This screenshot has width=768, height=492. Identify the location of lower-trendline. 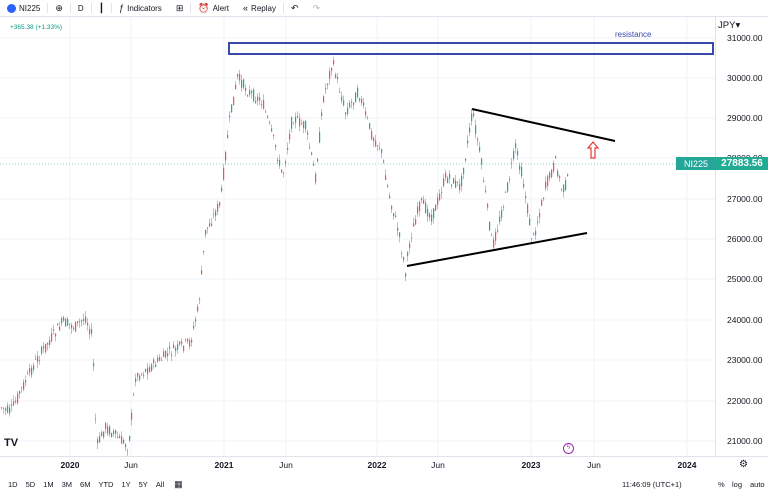
(497, 249).